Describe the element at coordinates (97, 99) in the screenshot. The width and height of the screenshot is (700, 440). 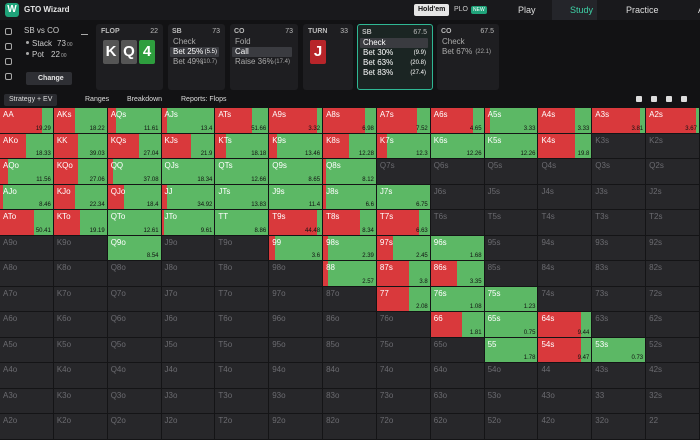
I see `toolbar-tab: Ranges` at that location.